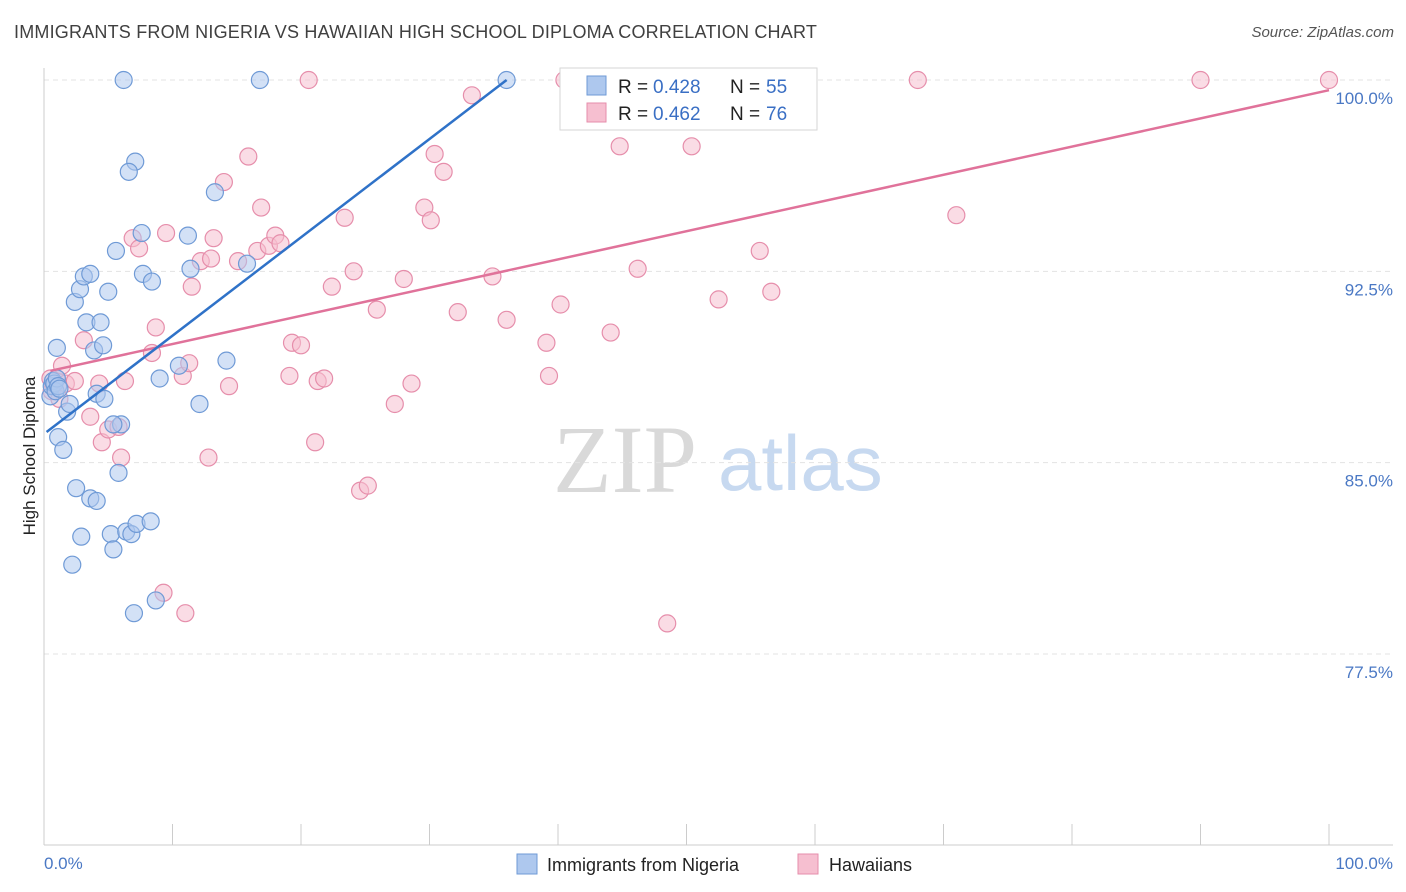 Image resolution: width=1406 pixels, height=892 pixels. What do you see at coordinates (747, 114) in the screenshot?
I see `legend-n-label-hawaiians: N =` at bounding box center [747, 114].